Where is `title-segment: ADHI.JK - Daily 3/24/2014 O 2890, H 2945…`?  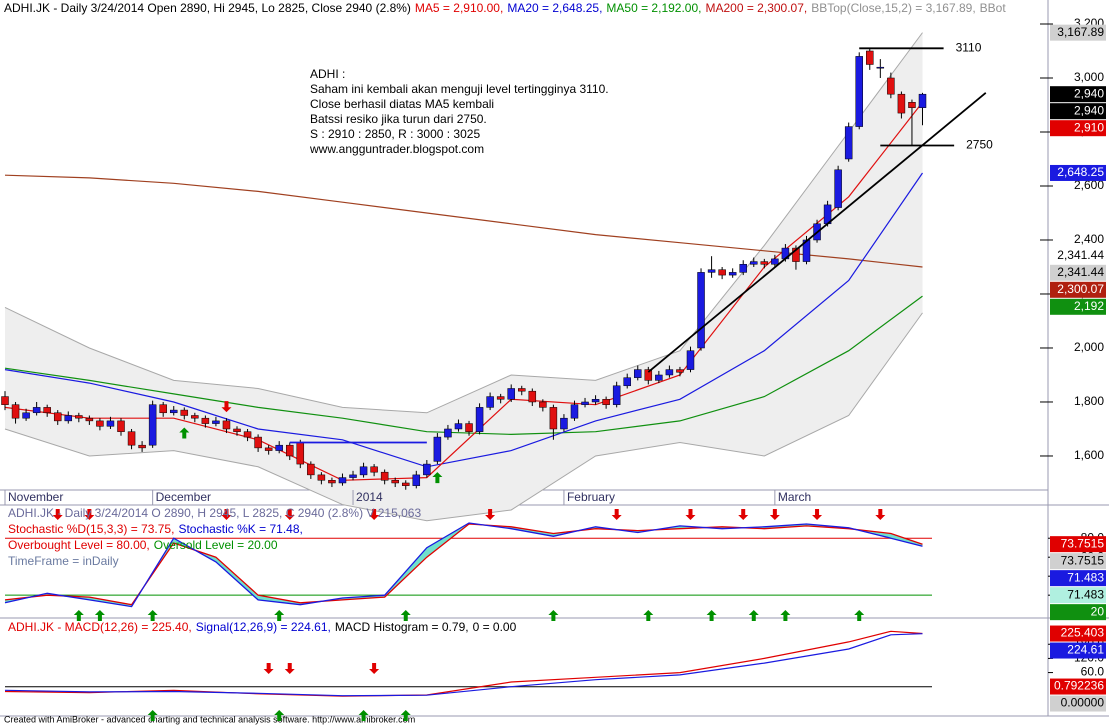 title-segment: ADHI.JK - Daily 3/24/2014 O 2890, H 2945… is located at coordinates (214, 513).